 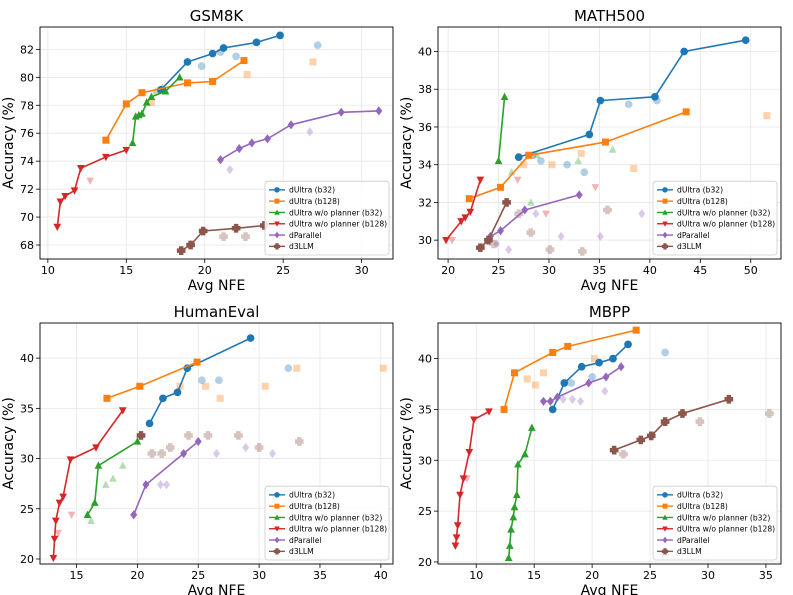 What do you see at coordinates (665, 352) in the screenshot?
I see `dultra_b32-other-point` at bounding box center [665, 352].